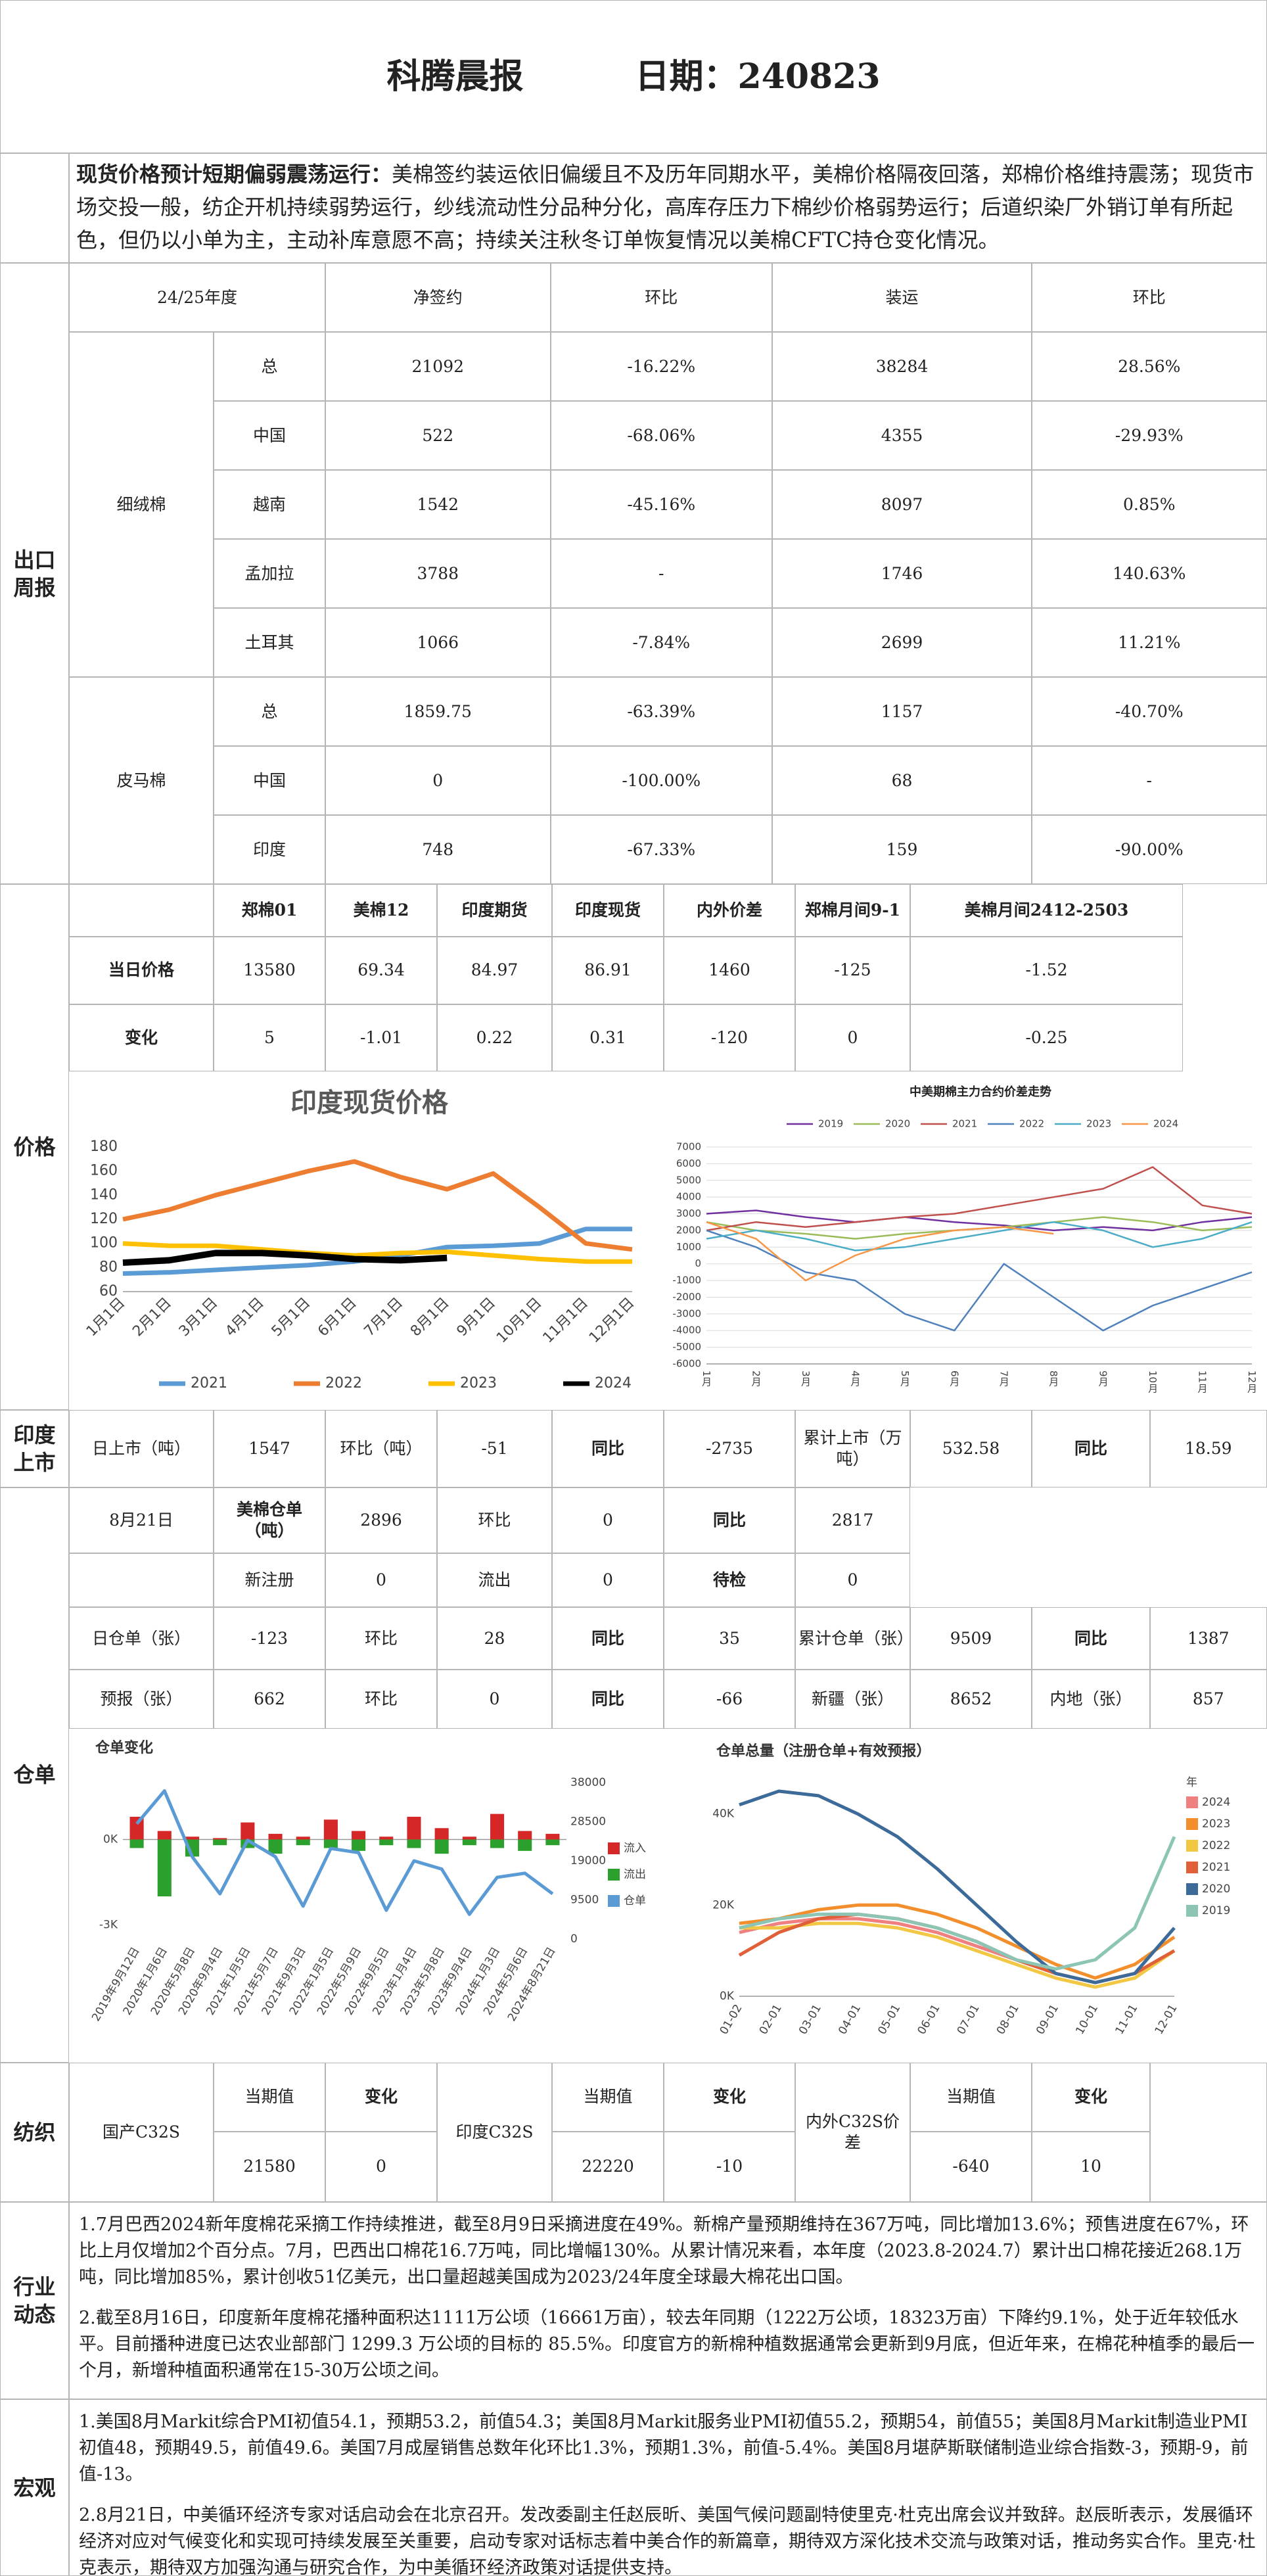 This screenshot has width=1267, height=2576. What do you see at coordinates (1091, 2166) in the screenshot?
I see `table-cell: 10` at bounding box center [1091, 2166].